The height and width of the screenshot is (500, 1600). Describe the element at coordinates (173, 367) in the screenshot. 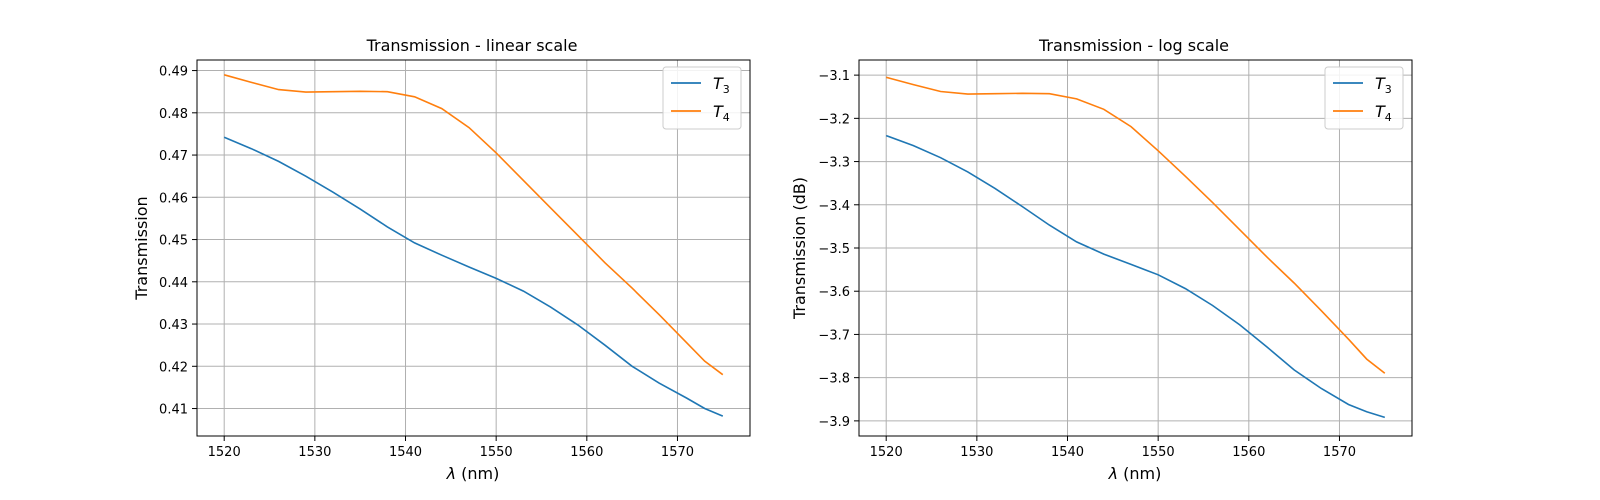

I see `y-tick-label: 0.42` at that location.